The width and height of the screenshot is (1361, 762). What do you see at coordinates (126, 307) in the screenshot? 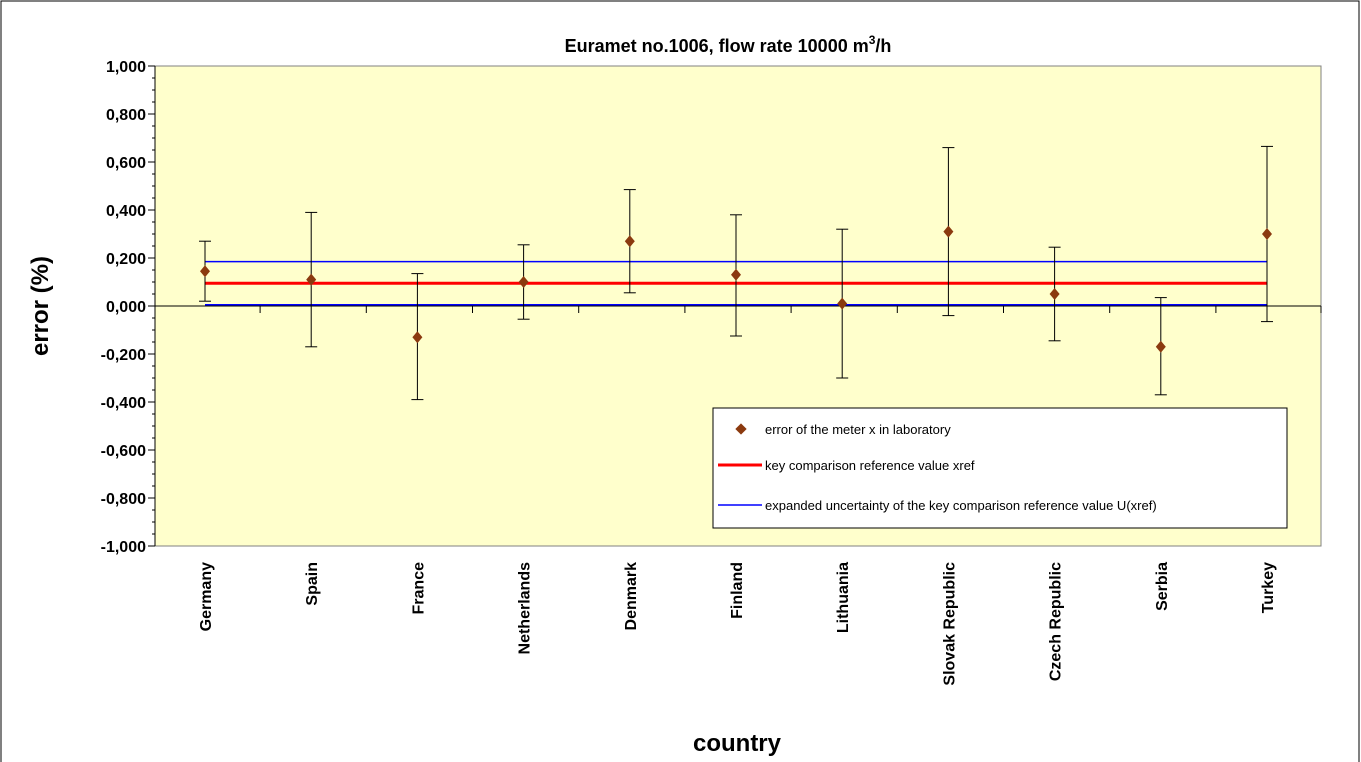
I see `y-tick-label: 0,000` at bounding box center [126, 307].